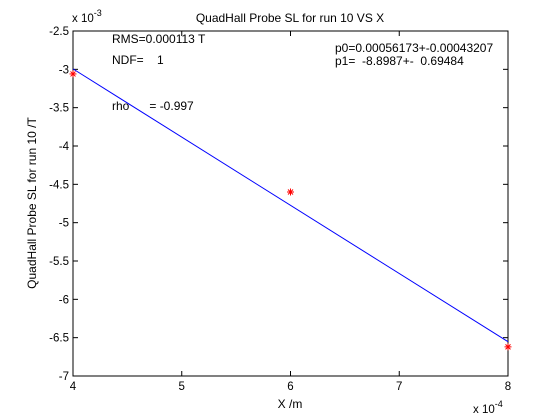 The width and height of the screenshot is (560, 420). I want to click on chart-title: QuadHall Probe SL for run 10 VS X, so click(290, 18).